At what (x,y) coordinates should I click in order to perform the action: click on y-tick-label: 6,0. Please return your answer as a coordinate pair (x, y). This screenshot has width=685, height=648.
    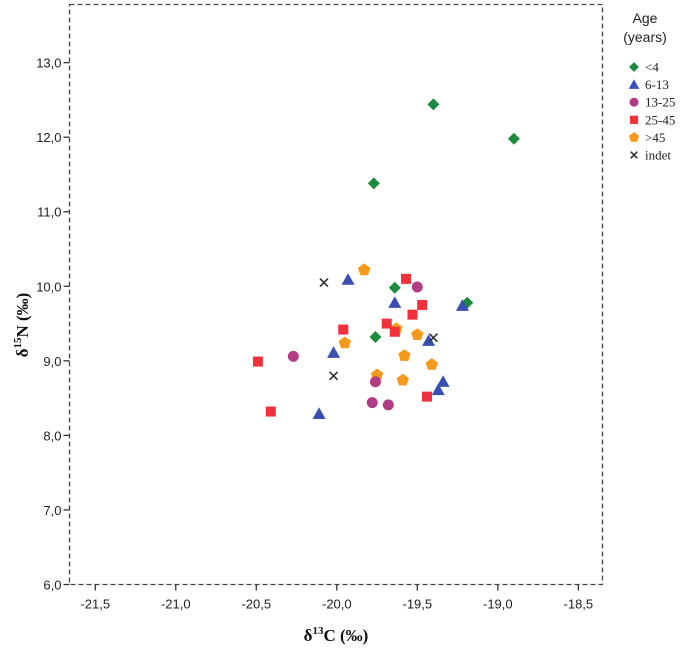
    Looking at the image, I should click on (52, 585).